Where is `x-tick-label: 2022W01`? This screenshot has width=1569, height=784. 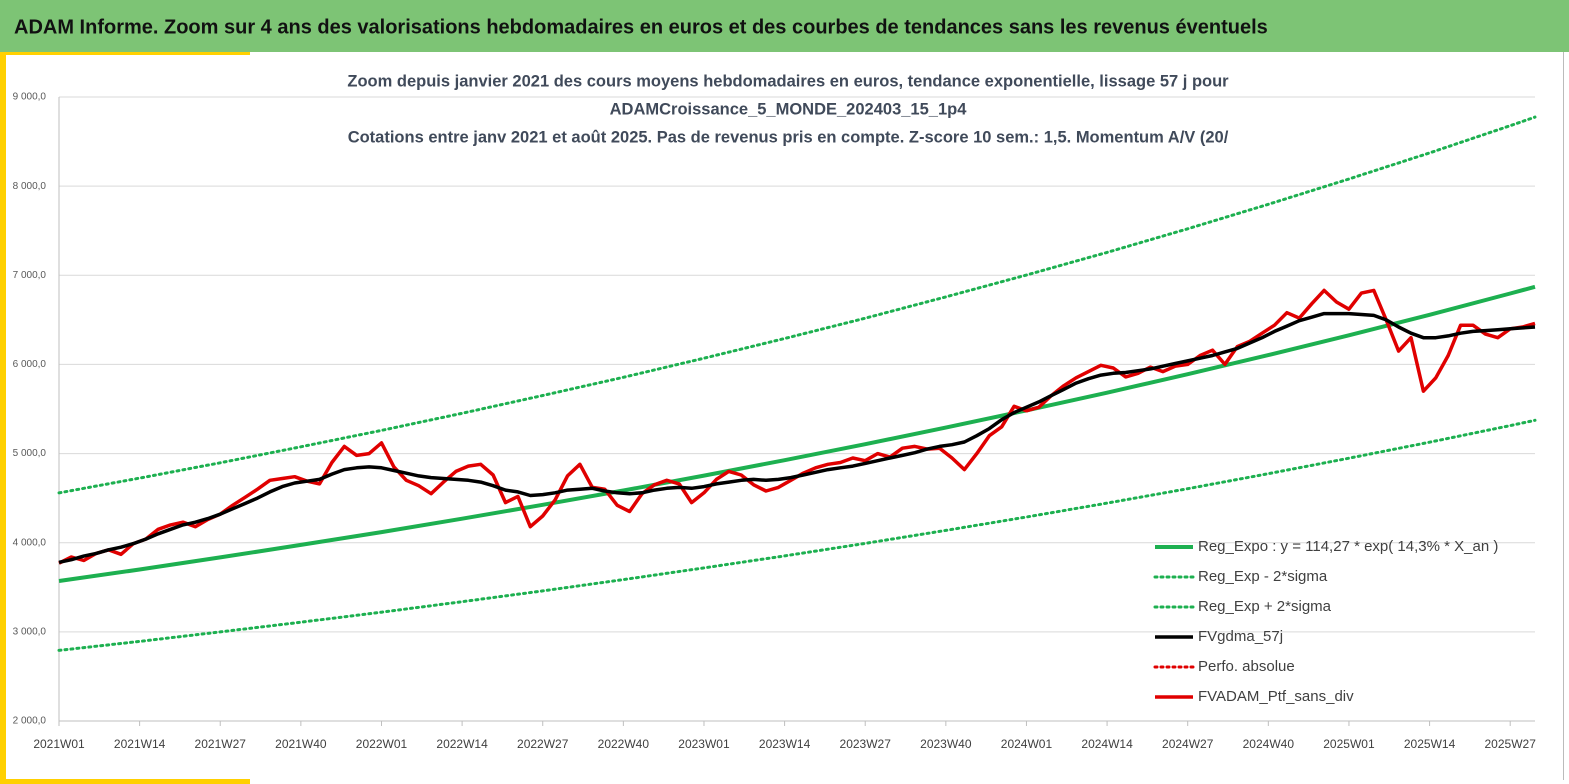 x-tick-label: 2022W01 is located at coordinates (382, 744).